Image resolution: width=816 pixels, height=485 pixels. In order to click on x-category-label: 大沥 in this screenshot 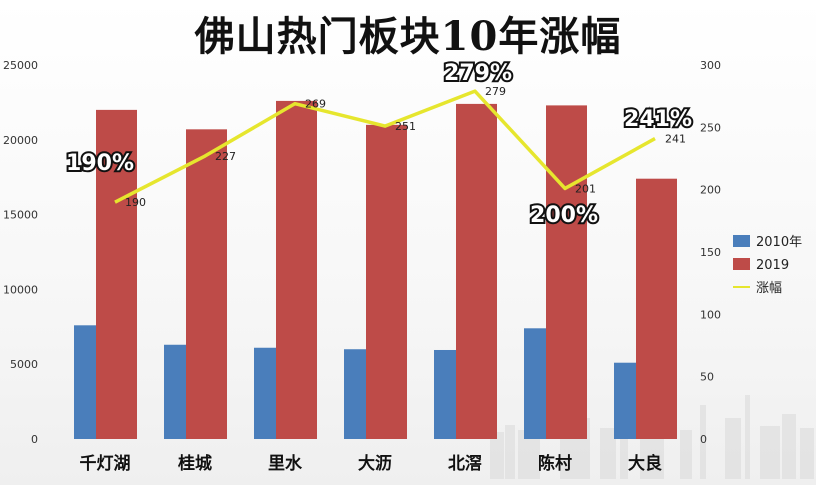, I will do `click(375, 463)`.